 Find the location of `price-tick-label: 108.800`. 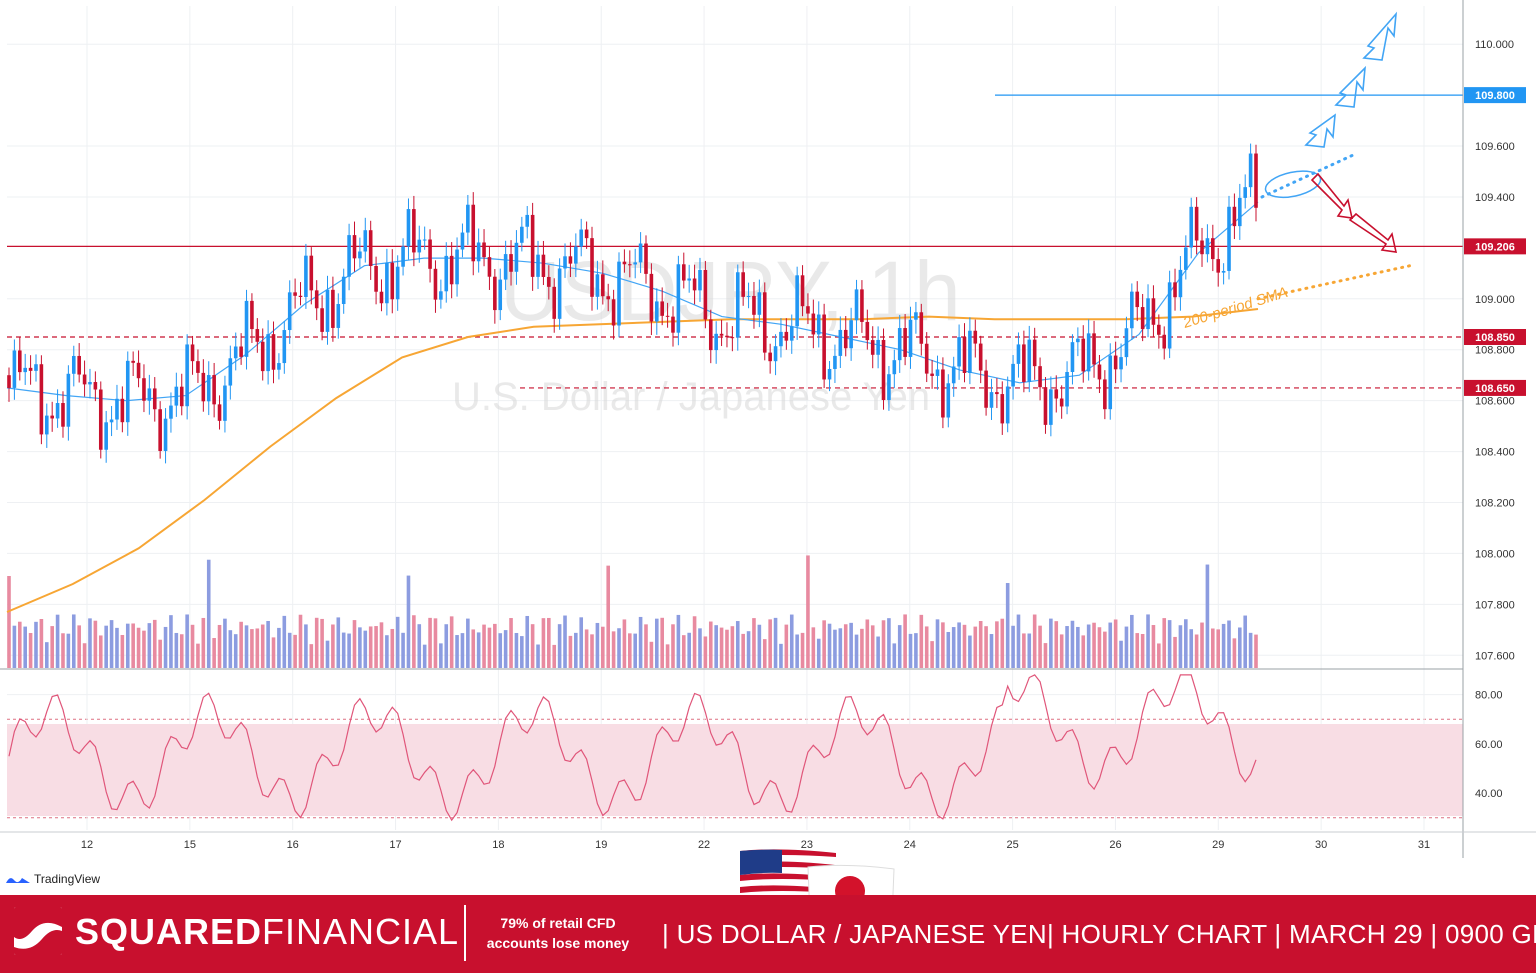

price-tick-label: 108.800 is located at coordinates (1495, 351).